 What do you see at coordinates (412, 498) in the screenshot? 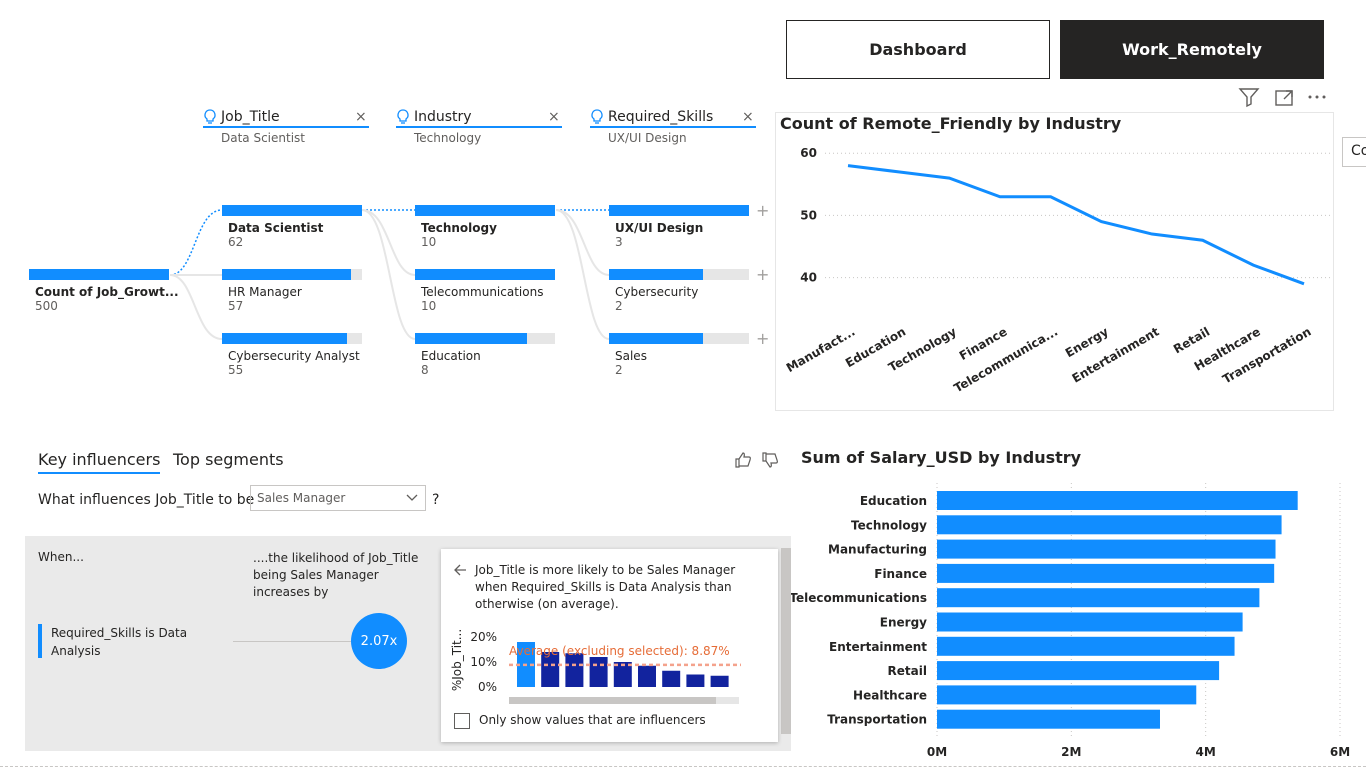
I see `chevron-down-icon` at bounding box center [412, 498].